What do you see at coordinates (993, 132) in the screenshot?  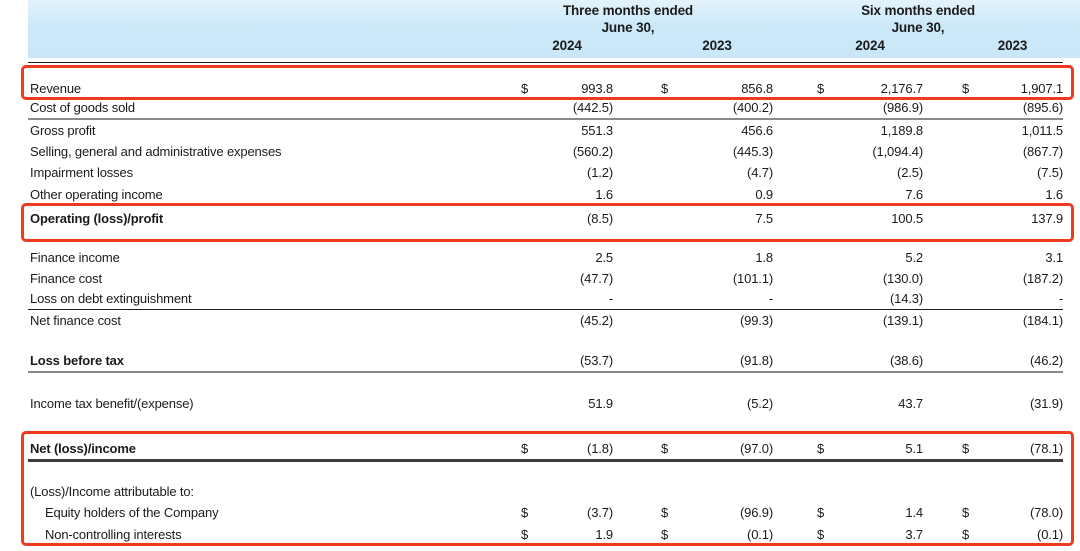 I see `value-cell-6m-2023: 1,011.5` at bounding box center [993, 132].